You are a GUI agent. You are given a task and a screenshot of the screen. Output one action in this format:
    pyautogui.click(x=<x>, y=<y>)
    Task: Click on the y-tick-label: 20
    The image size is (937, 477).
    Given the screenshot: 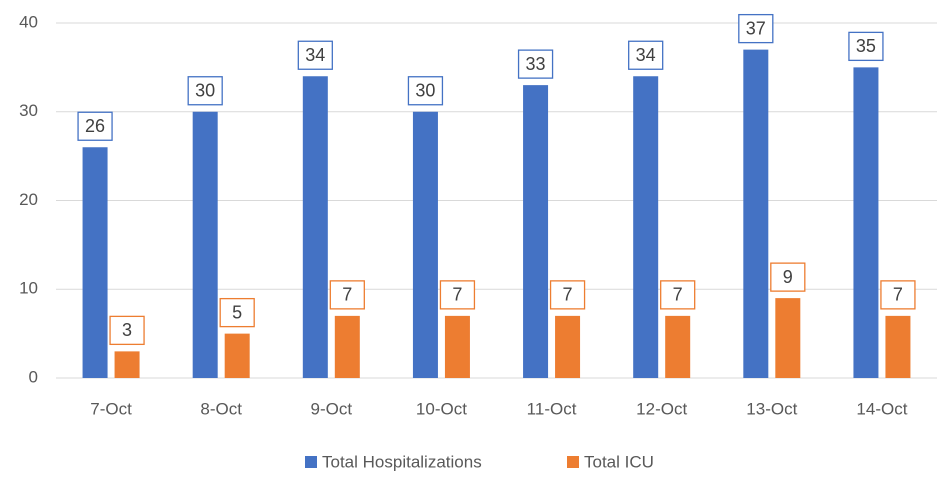 What is the action you would take?
    pyautogui.click(x=28, y=199)
    